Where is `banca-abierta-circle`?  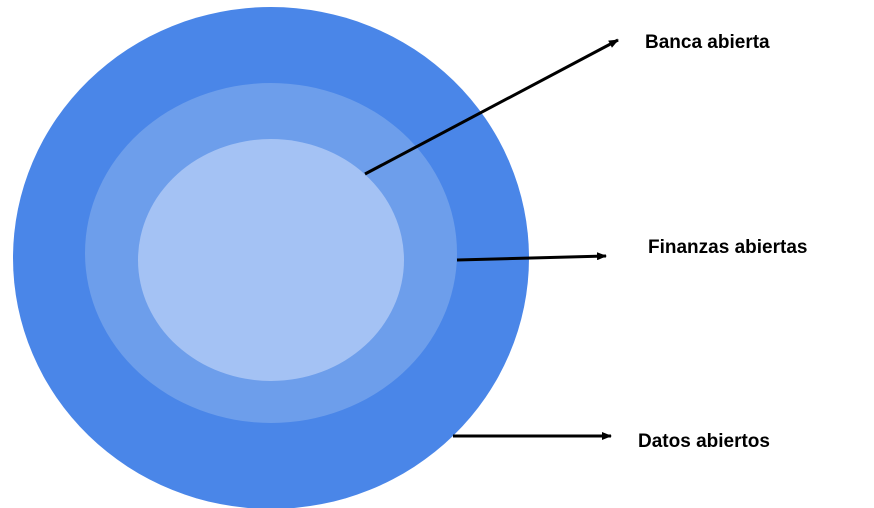
banca-abierta-circle is located at coordinates (271, 260).